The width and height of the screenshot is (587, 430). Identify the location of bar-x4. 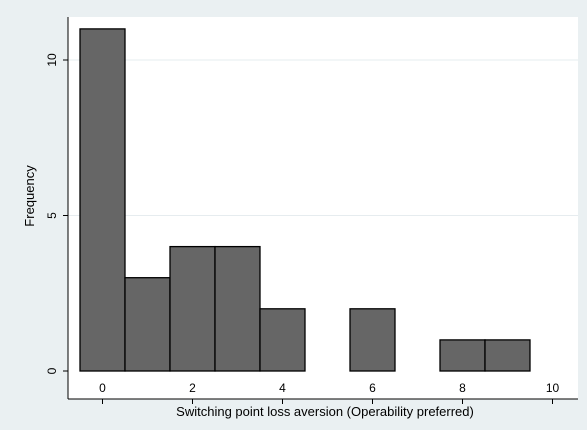
(282, 340).